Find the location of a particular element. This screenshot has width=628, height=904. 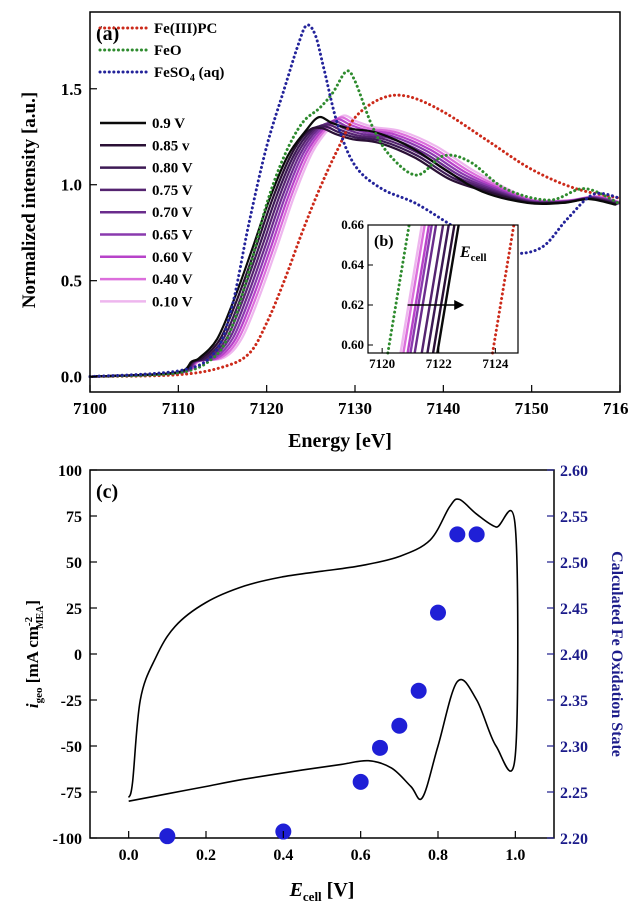

x-tick-label: 0.6 is located at coordinates (361, 855).